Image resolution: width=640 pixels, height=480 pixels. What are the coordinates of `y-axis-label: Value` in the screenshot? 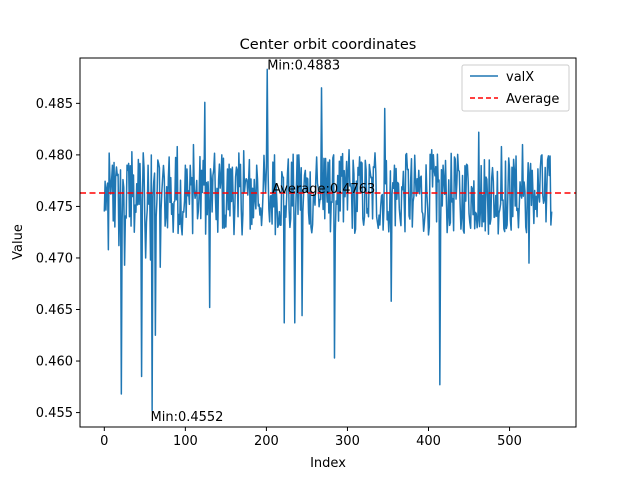 It's located at (18, 242).